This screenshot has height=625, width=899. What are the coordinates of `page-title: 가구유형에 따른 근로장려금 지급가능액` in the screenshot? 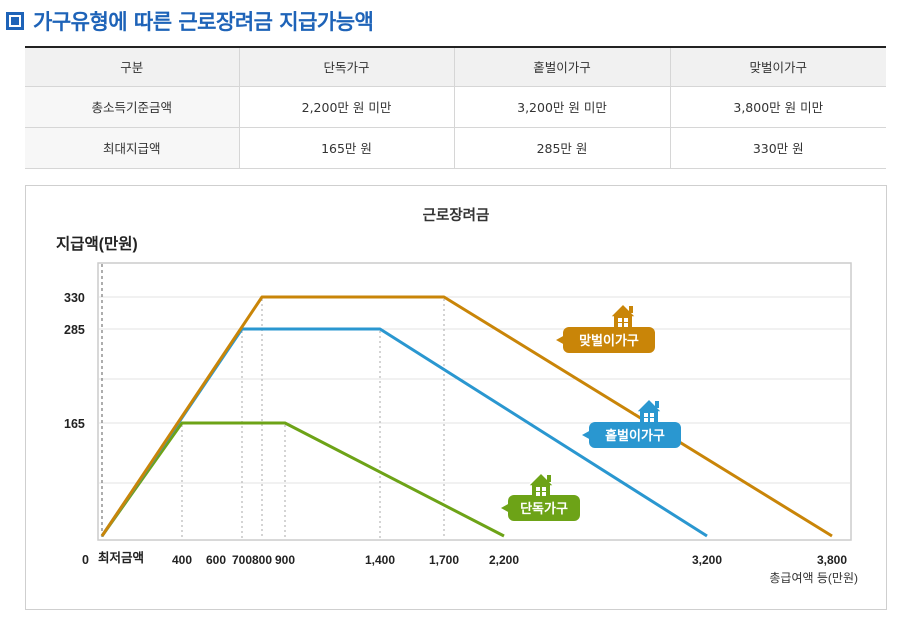 It's located at (203, 22).